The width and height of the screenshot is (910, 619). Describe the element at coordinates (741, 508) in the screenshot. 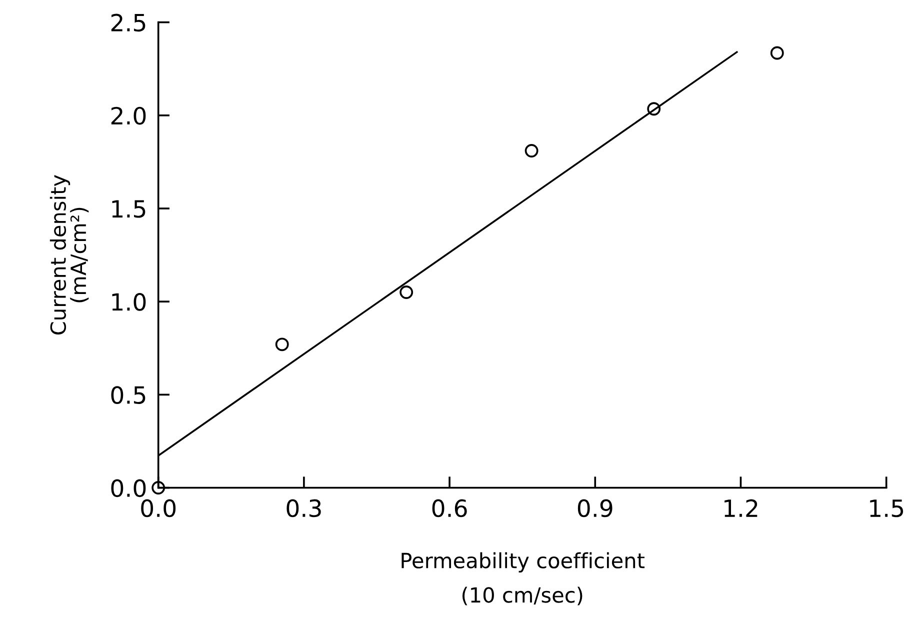

I see `x-tick-label: 1.2` at that location.